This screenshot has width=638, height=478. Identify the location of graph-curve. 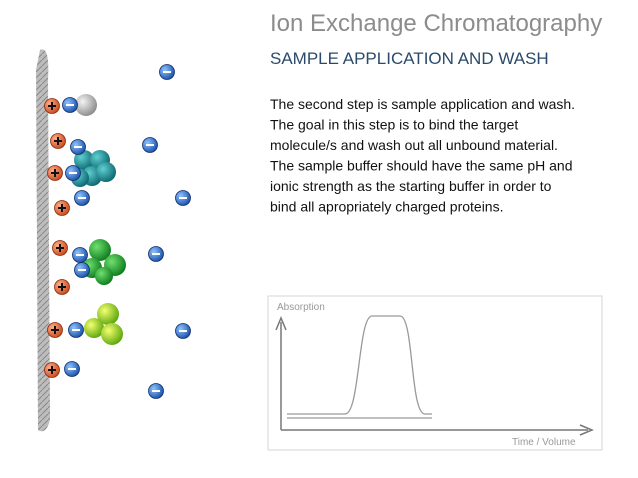
(359, 367).